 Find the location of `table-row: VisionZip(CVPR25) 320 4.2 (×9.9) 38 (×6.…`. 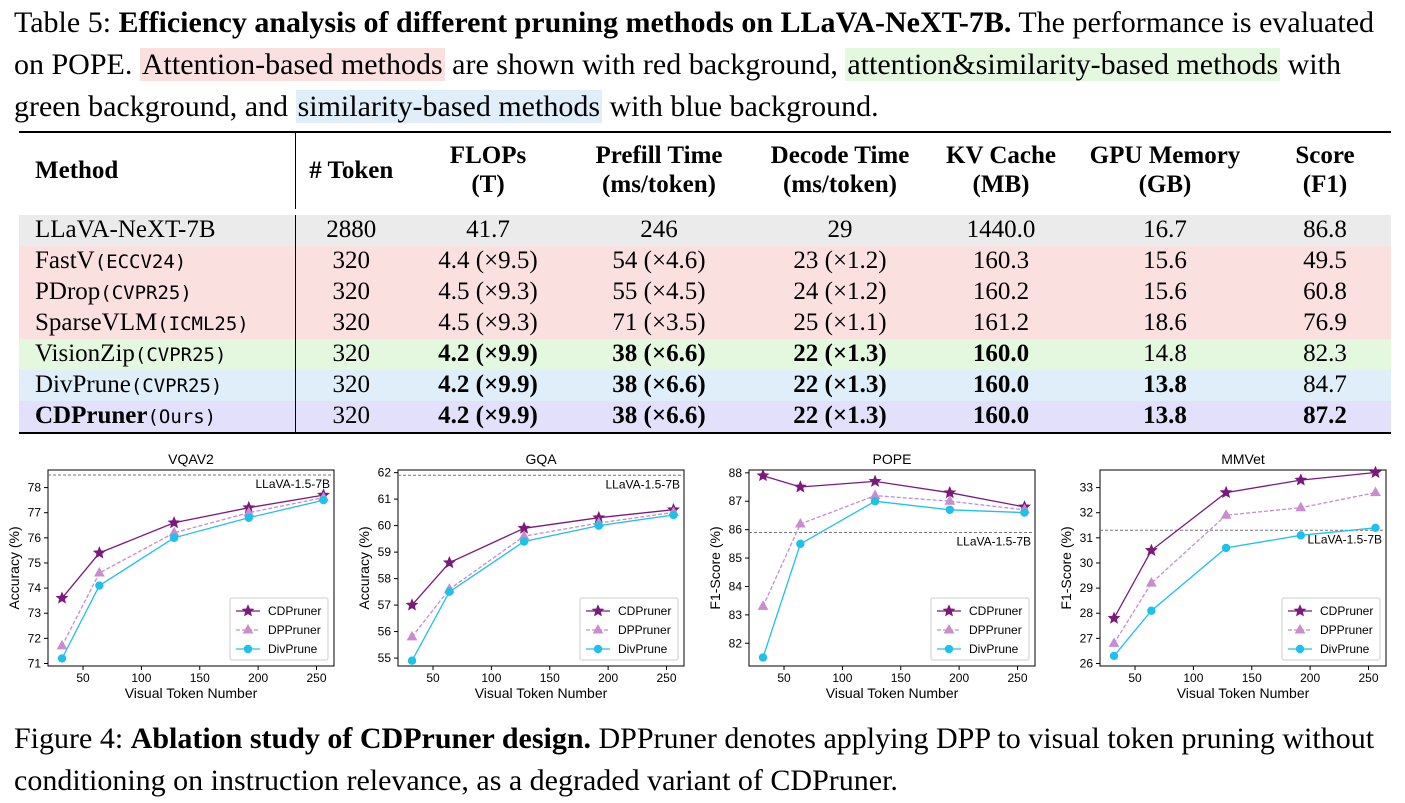

table-row: VisionZip(CVPR25) 320 4.2 (×9.9) 38 (×6.… is located at coordinates (705, 354).